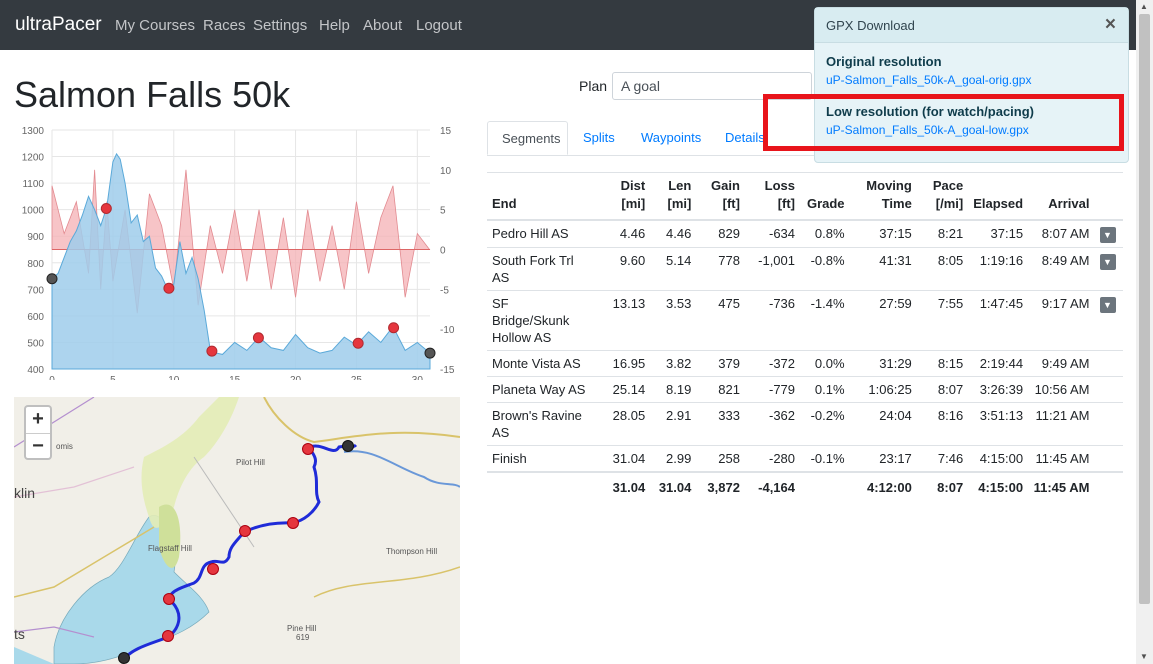  What do you see at coordinates (303, 637) in the screenshot?
I see `map-label-elevation: 619` at bounding box center [303, 637].